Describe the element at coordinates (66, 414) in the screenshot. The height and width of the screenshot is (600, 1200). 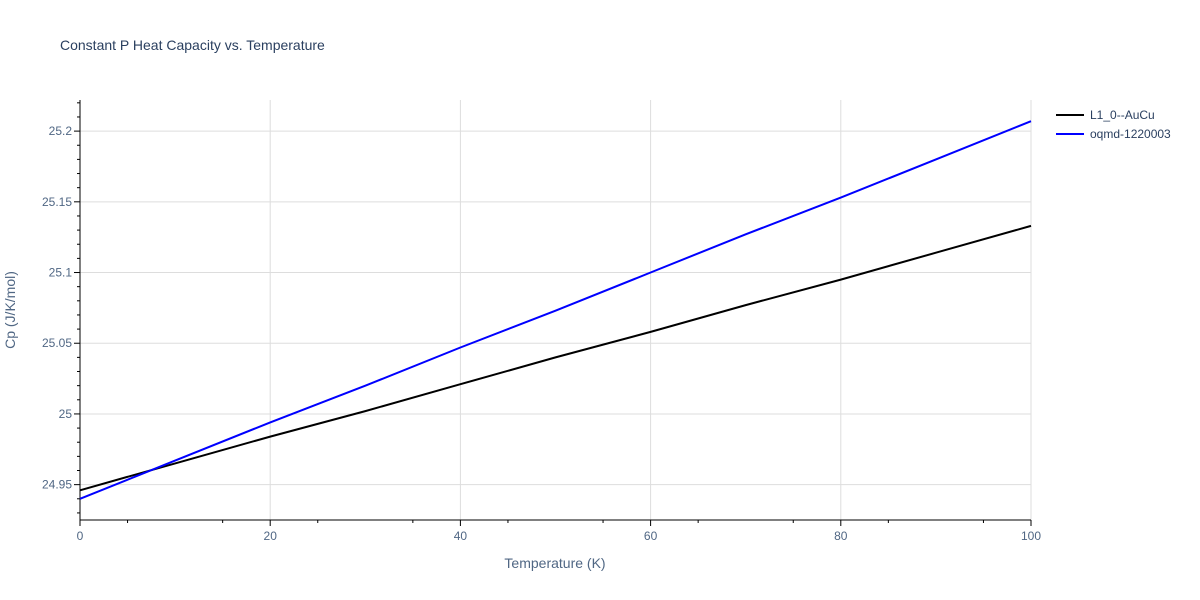
I see `y-tick-label: 25` at that location.